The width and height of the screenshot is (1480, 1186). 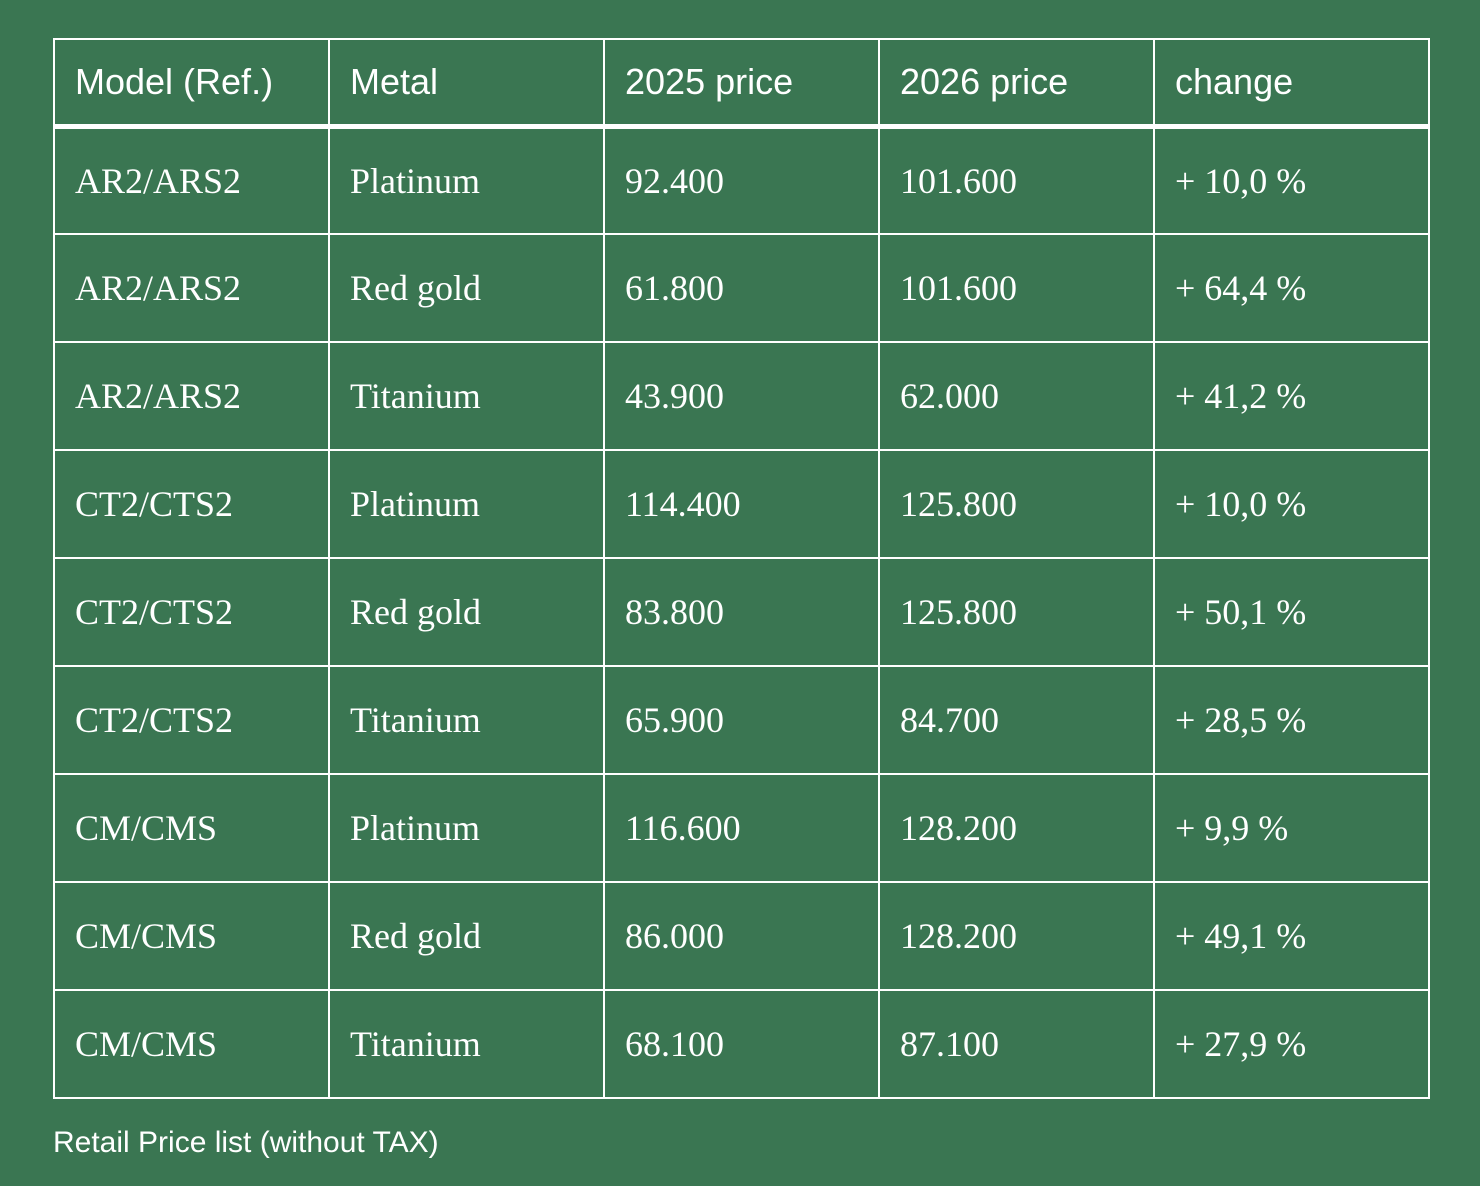 I want to click on table-row: CM/CMS Titanium 68.100 87.100 + 27,9 %, so click(x=741, y=1044).